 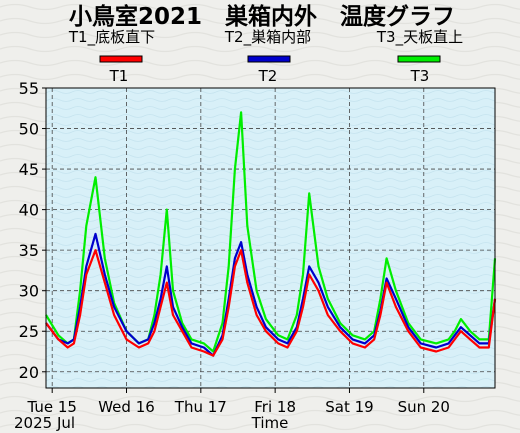 I want to click on x-tick-label: Sun 20, so click(x=424, y=407).